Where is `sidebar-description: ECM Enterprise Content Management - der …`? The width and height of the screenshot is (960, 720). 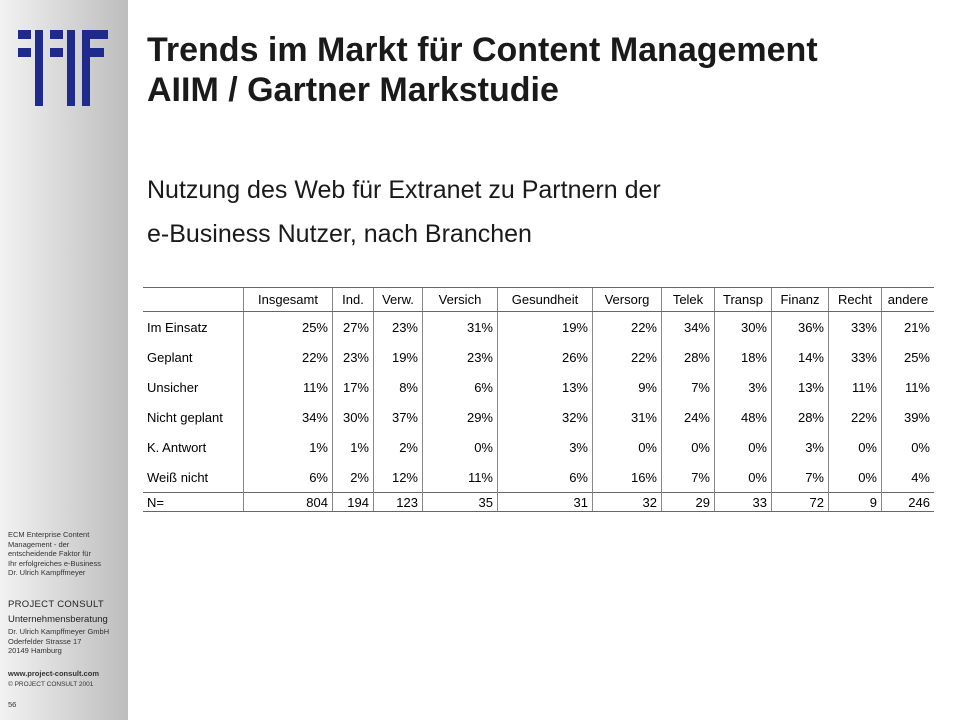 sidebar-description: ECM Enterprise Content Management - der … is located at coordinates (54, 553).